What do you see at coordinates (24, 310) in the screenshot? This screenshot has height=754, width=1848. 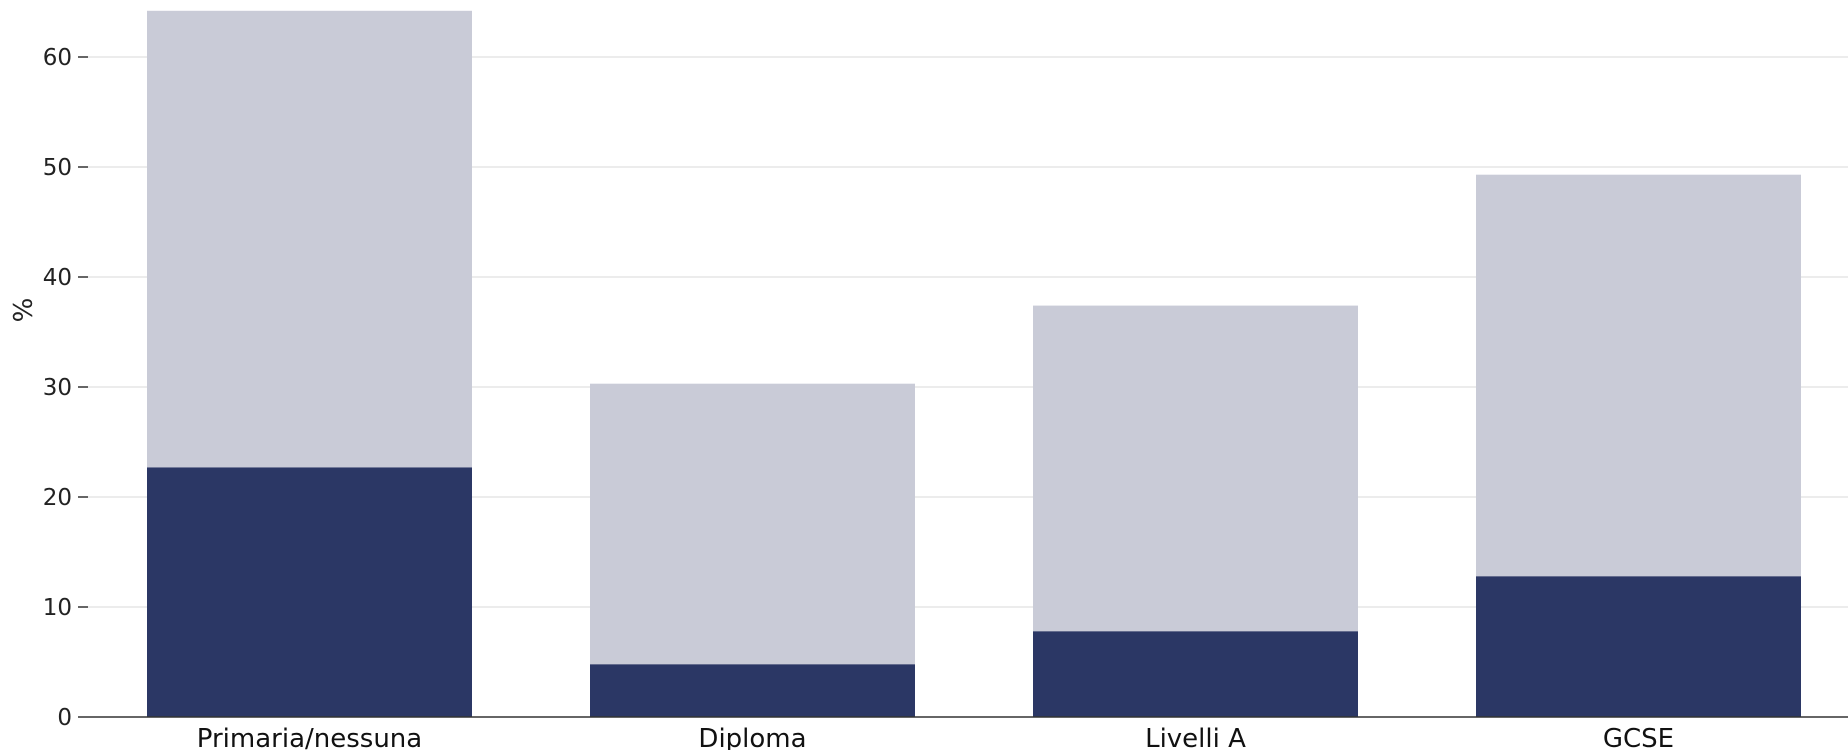 I see `y-axis-title: %` at bounding box center [24, 310].